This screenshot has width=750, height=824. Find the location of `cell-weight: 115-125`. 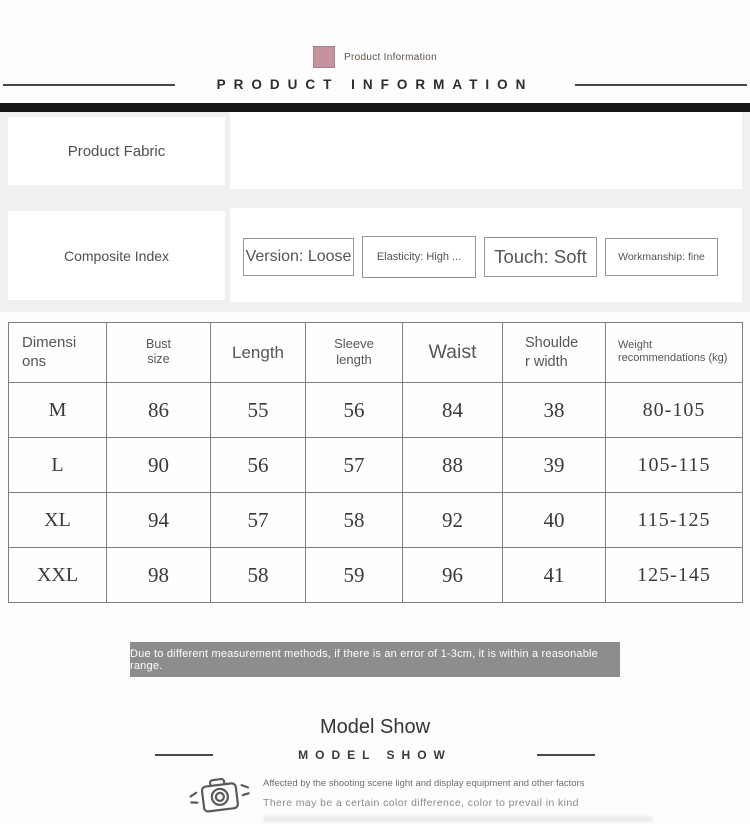

cell-weight: 115-125 is located at coordinates (674, 520).